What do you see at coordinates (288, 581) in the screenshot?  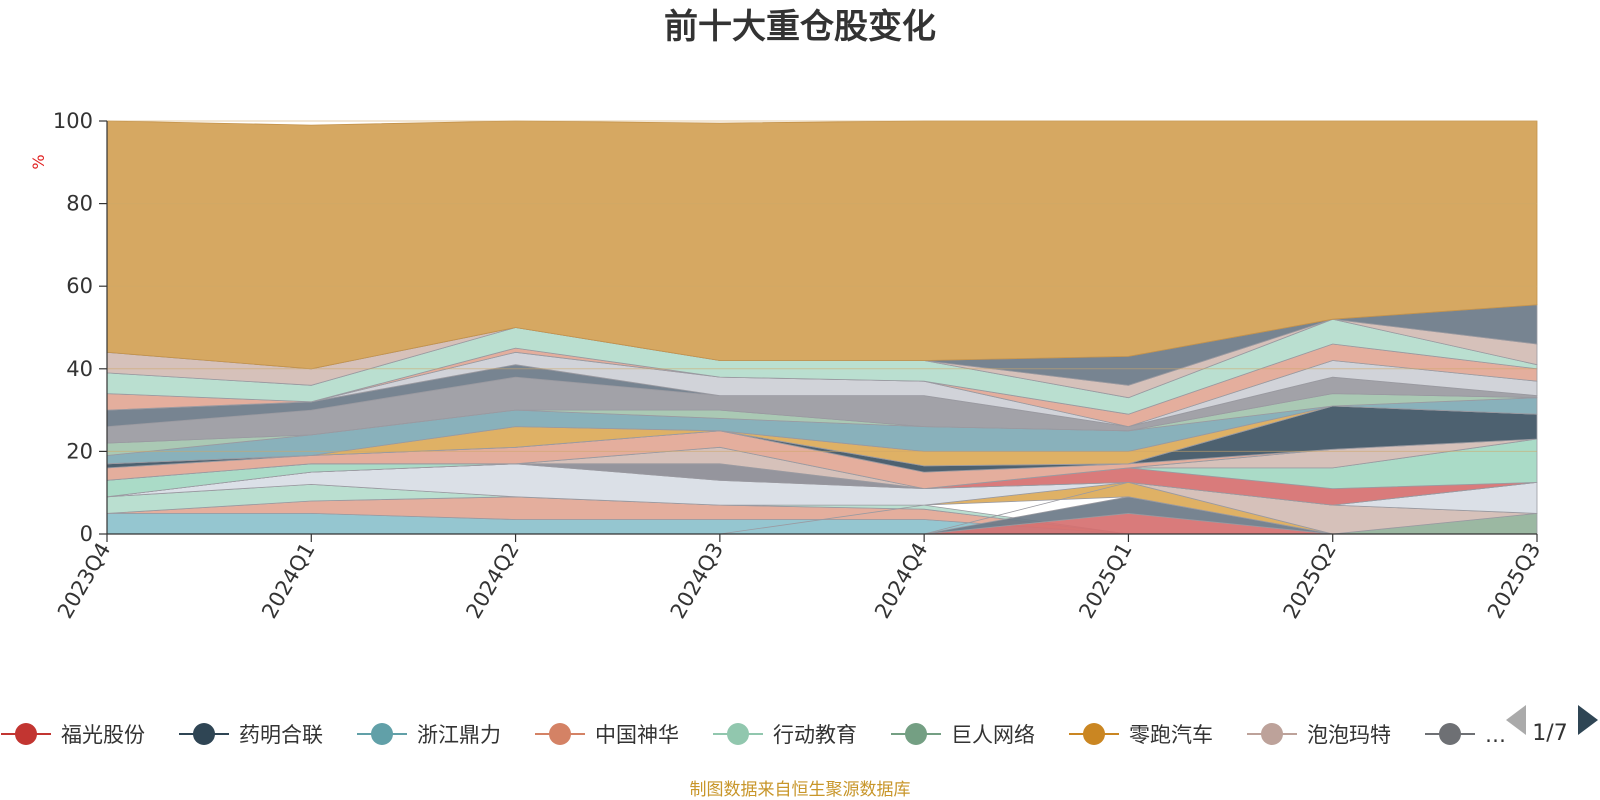 I see `x-tick-label: 2024Q1` at bounding box center [288, 581].